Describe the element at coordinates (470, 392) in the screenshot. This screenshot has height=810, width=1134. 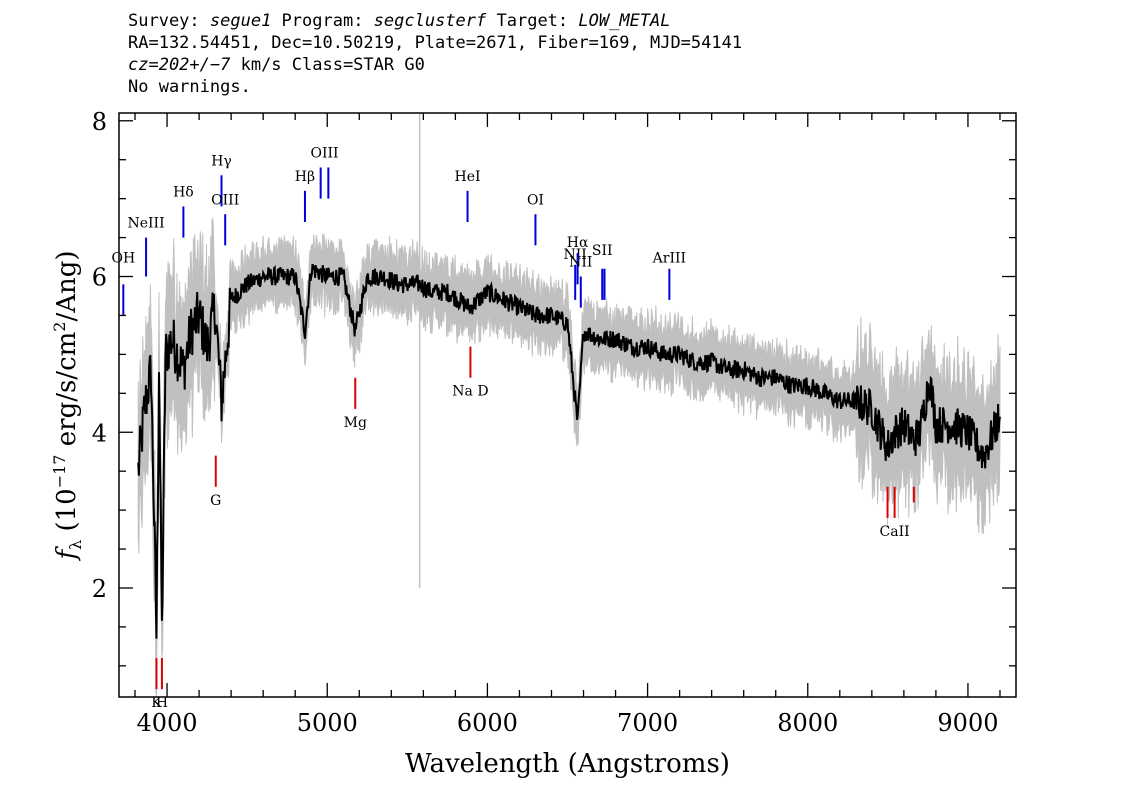
I see `absorption-line-label: Na D` at that location.